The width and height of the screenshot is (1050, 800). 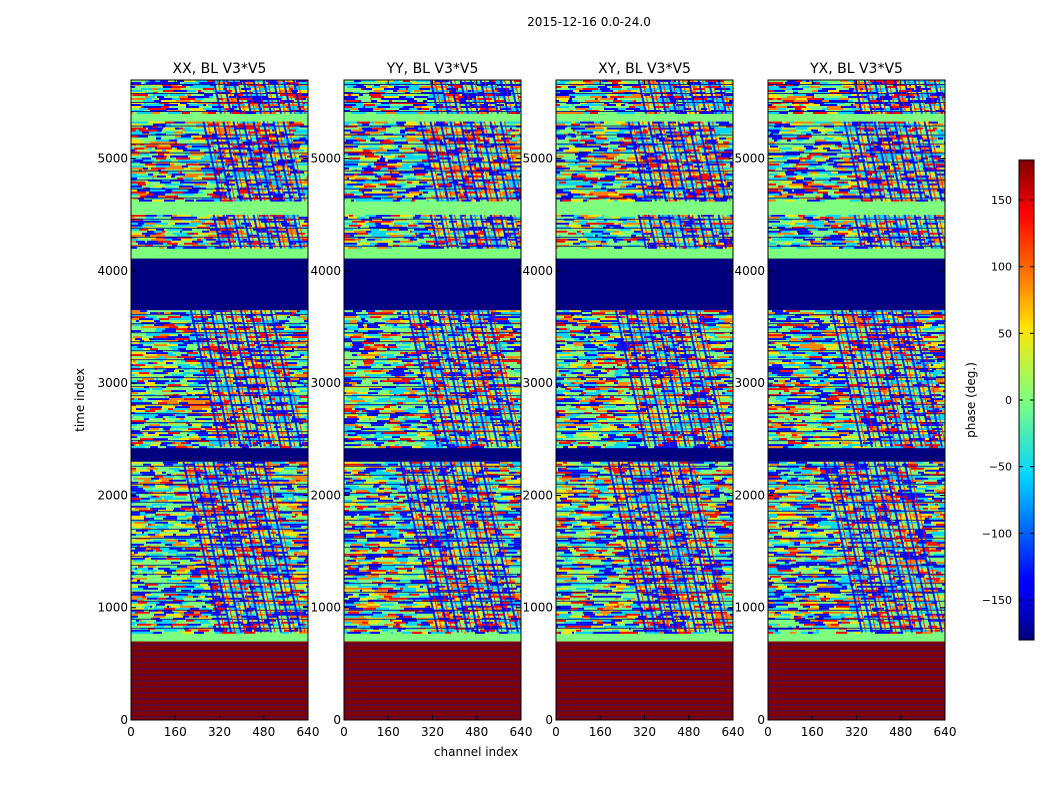 What do you see at coordinates (432, 69) in the screenshot?
I see `panel-title: YY, BL V3*V5` at bounding box center [432, 69].